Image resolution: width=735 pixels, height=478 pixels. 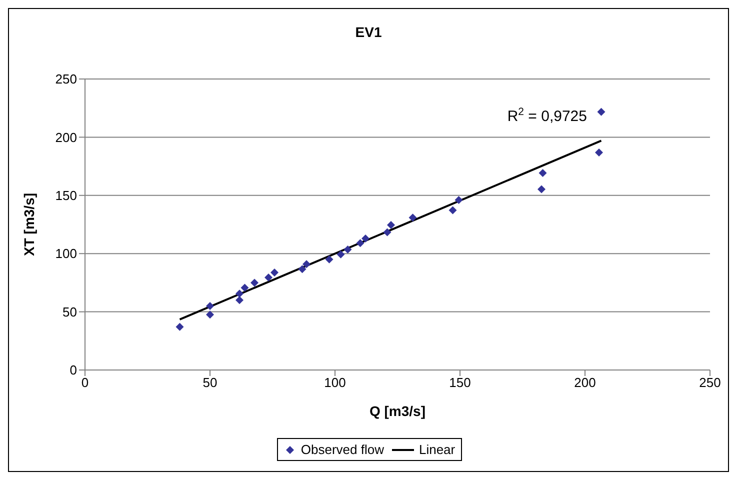 I want to click on x-tick-label: 100, so click(x=335, y=382).